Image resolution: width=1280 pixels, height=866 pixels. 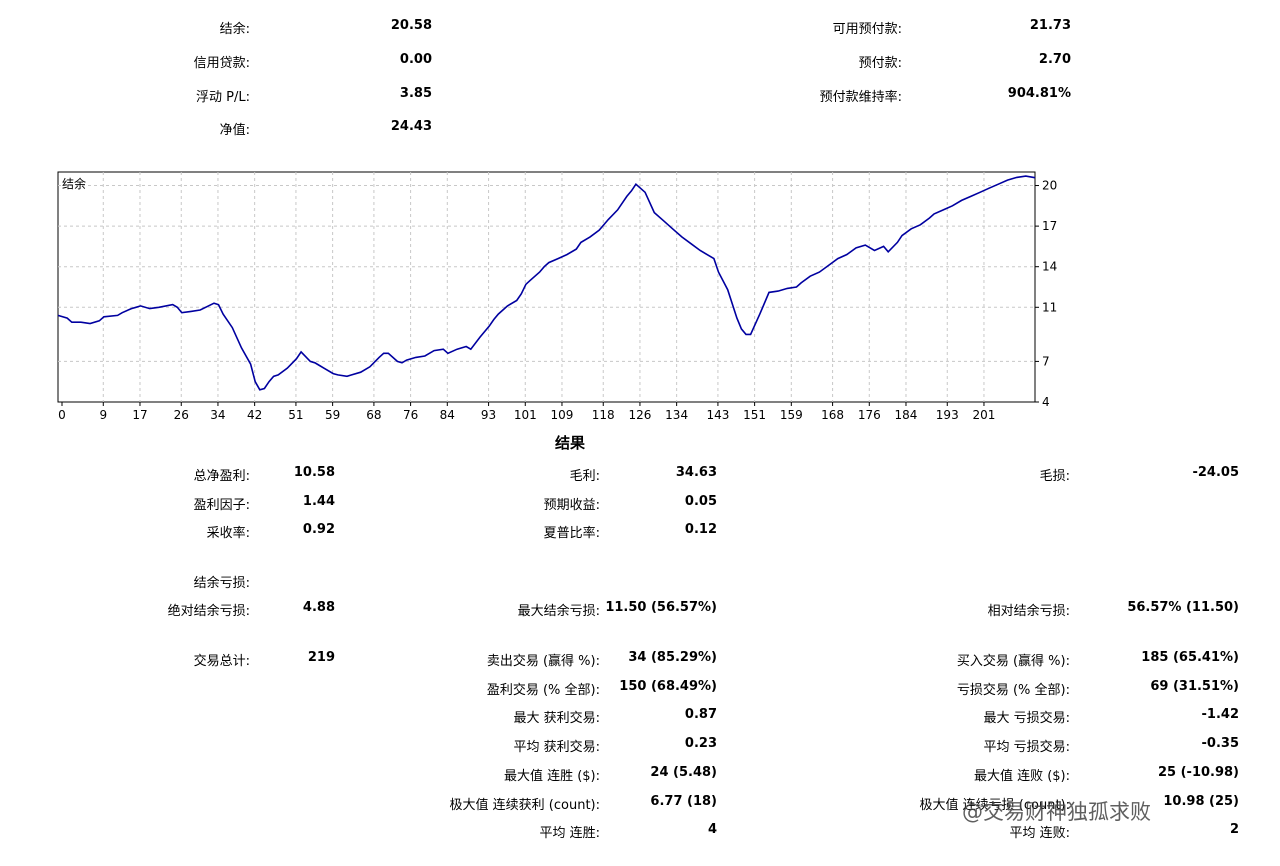 What do you see at coordinates (569, 443) in the screenshot?
I see `results-title: 结果` at bounding box center [569, 443].